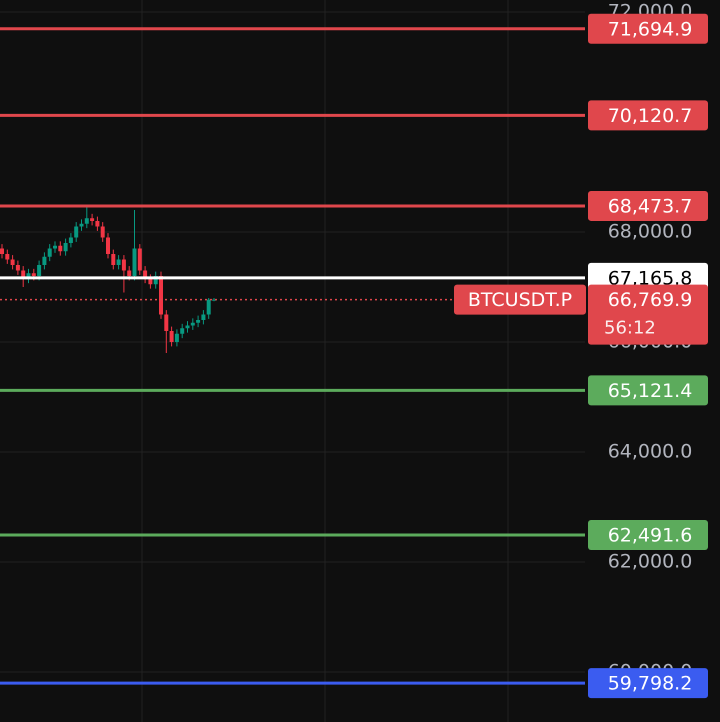 The height and width of the screenshot is (722, 720). Describe the element at coordinates (630, 328) in the screenshot. I see `countdown-label: 56:12` at that location.